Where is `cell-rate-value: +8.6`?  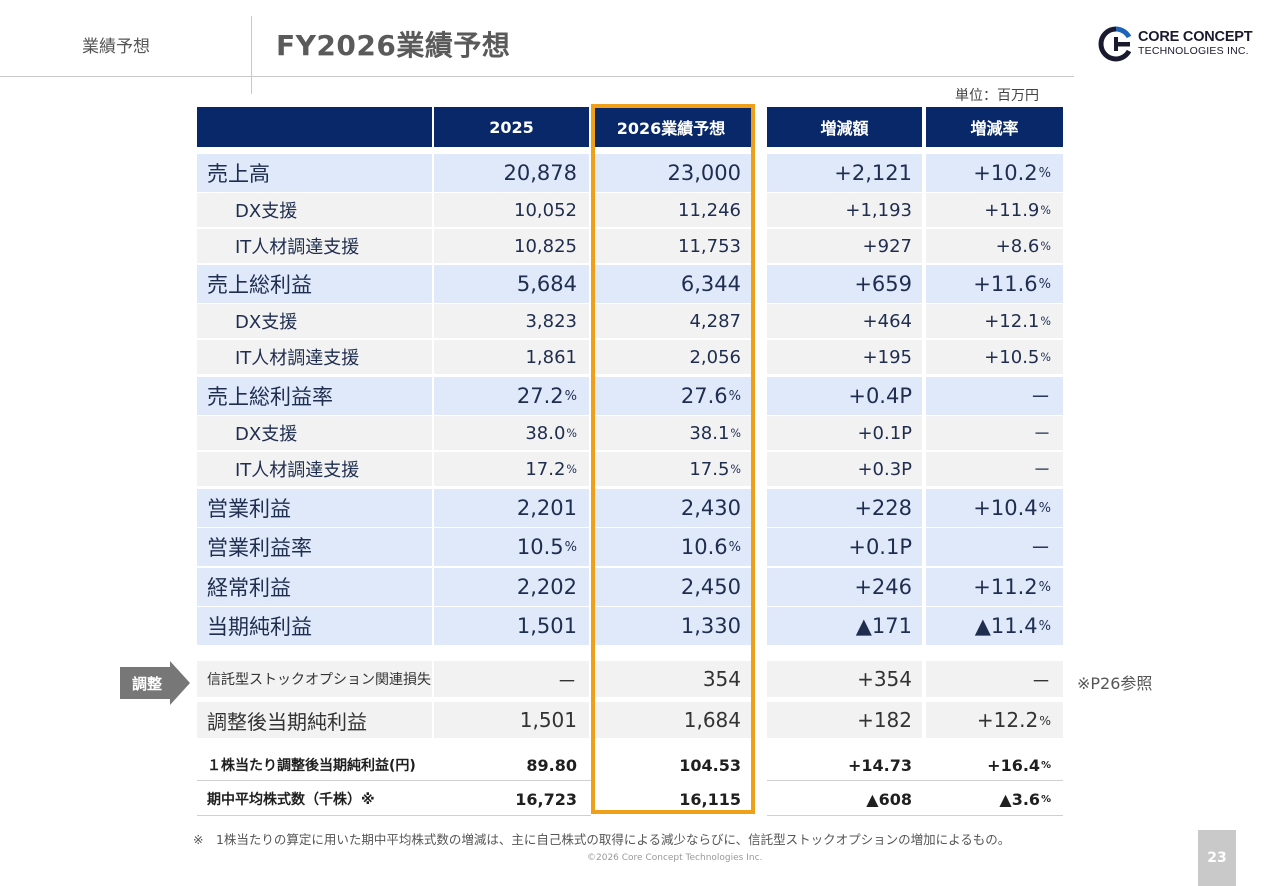 cell-rate-value: +8.6 is located at coordinates (1017, 246).